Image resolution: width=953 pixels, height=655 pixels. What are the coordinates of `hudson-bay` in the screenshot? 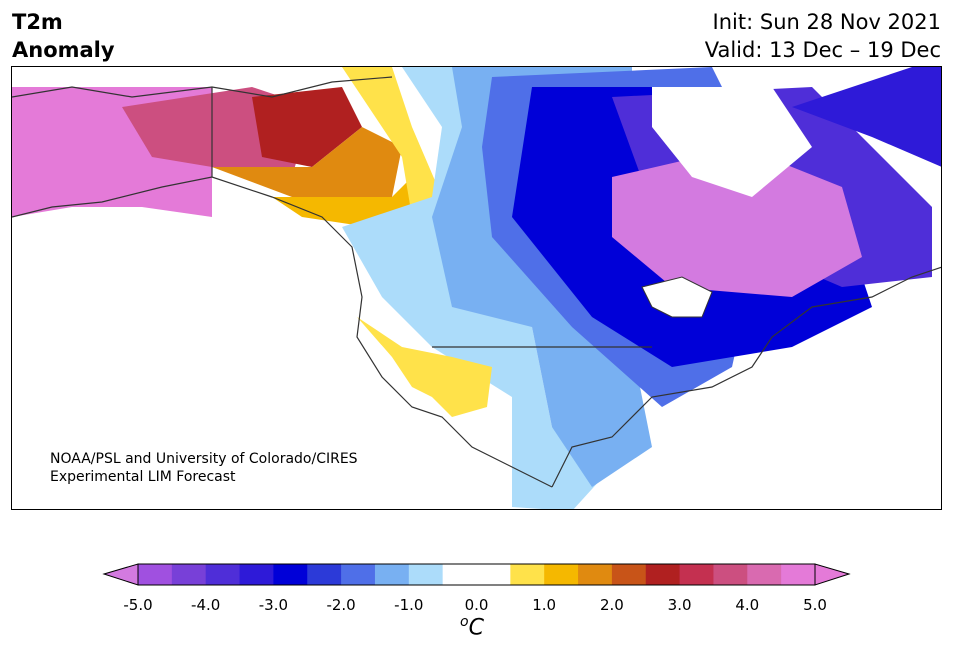 It's located at (732, 142).